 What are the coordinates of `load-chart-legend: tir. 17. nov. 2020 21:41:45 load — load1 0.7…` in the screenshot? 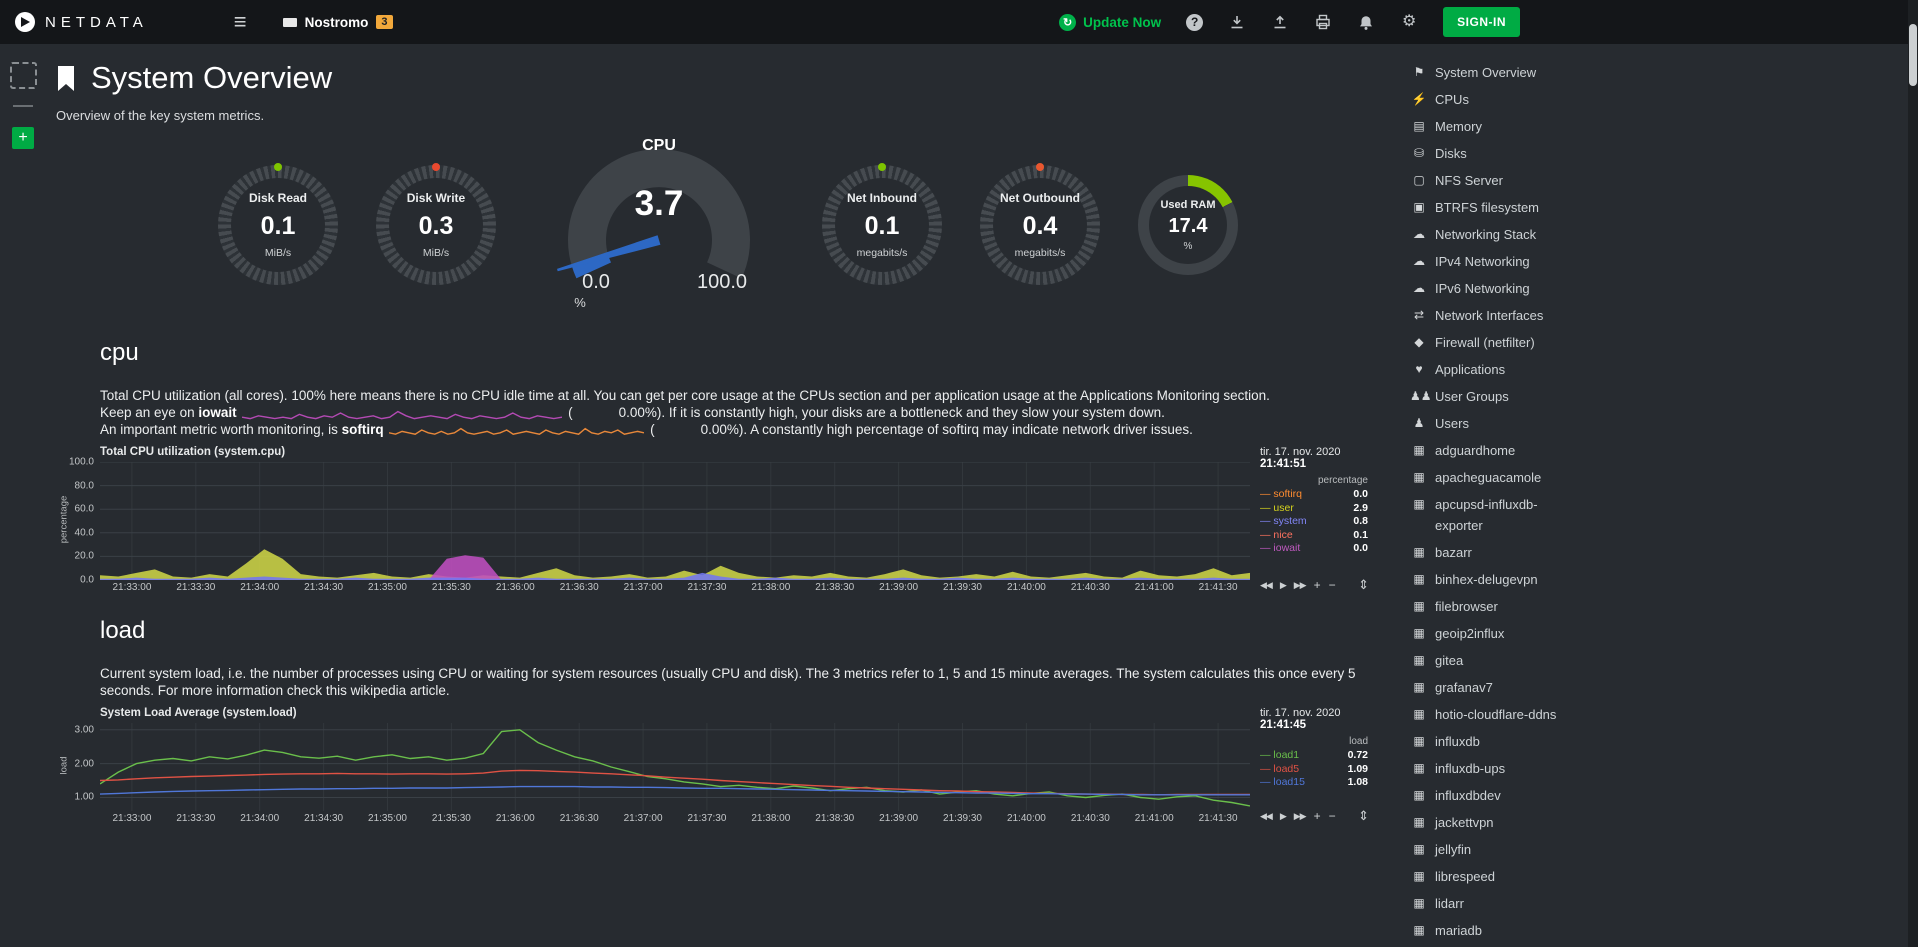 It's located at (1309, 765).